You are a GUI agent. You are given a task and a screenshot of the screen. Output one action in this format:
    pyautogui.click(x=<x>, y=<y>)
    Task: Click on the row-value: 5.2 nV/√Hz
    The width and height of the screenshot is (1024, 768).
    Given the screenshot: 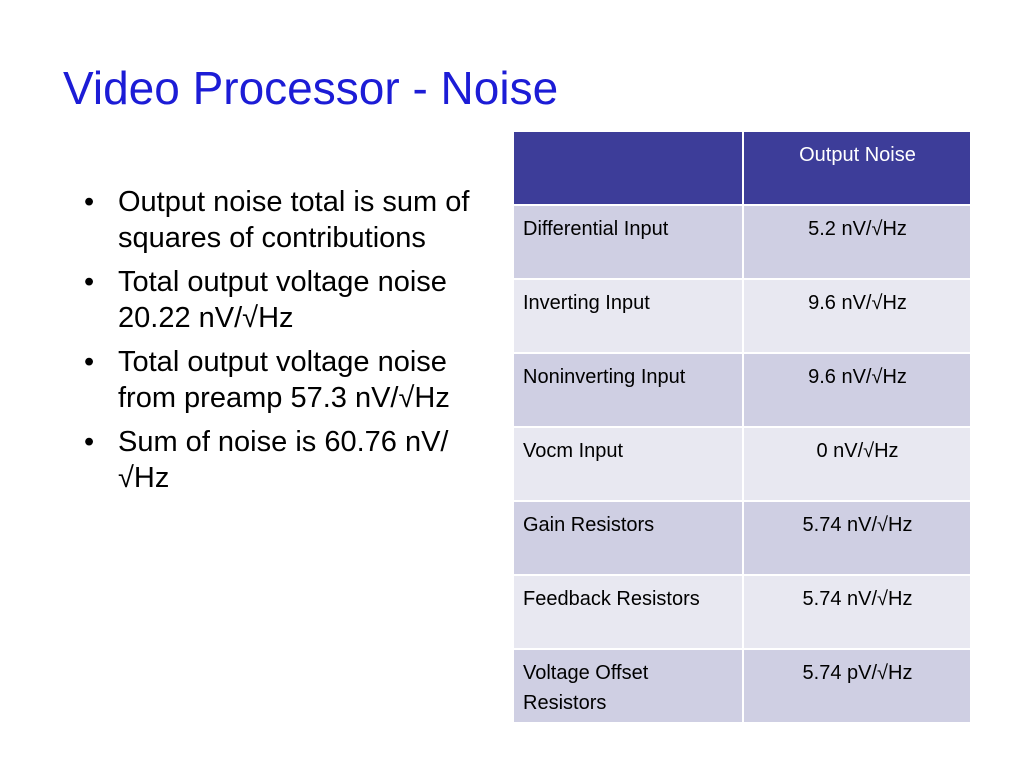 What is the action you would take?
    pyautogui.click(x=857, y=242)
    